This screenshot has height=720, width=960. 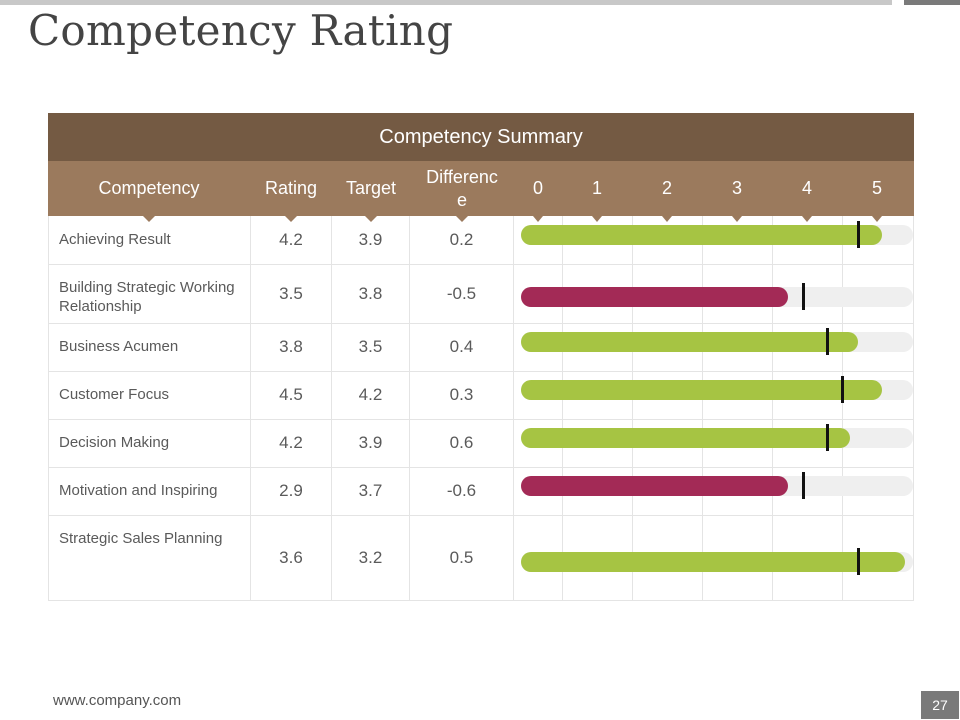 What do you see at coordinates (115, 239) in the screenshot?
I see `competency-name: Achieving Result` at bounding box center [115, 239].